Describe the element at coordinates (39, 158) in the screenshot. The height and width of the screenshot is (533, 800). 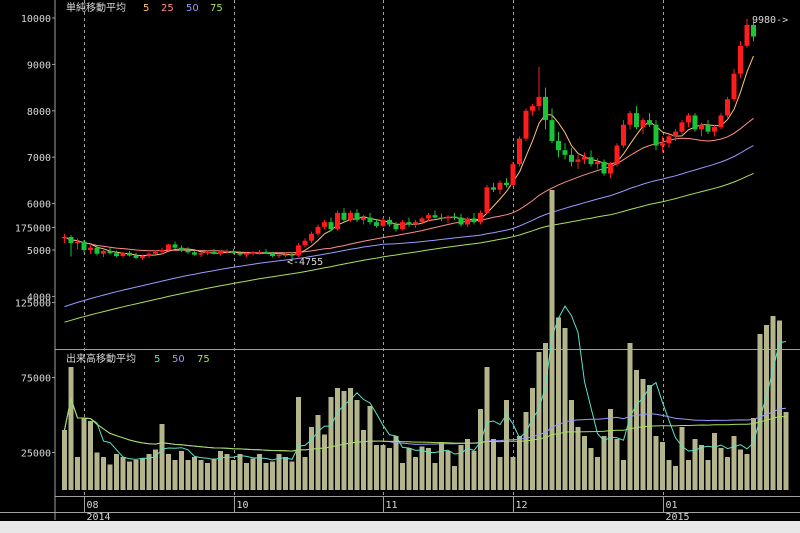
I see `price-tick-label: 7000` at that location.